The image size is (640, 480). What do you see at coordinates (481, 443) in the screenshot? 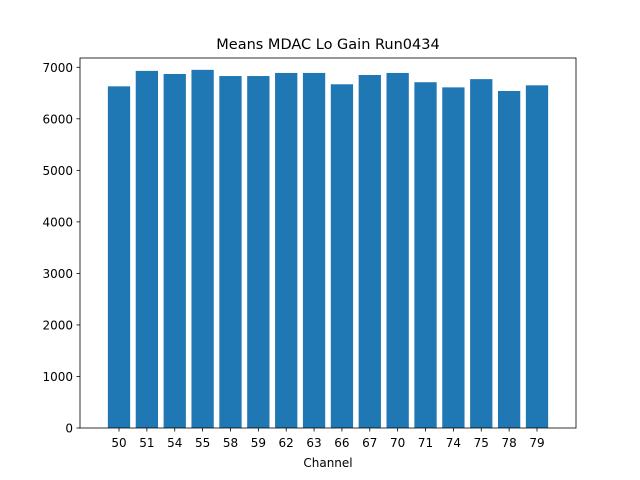
I see `x-tick-label: 75` at bounding box center [481, 443].